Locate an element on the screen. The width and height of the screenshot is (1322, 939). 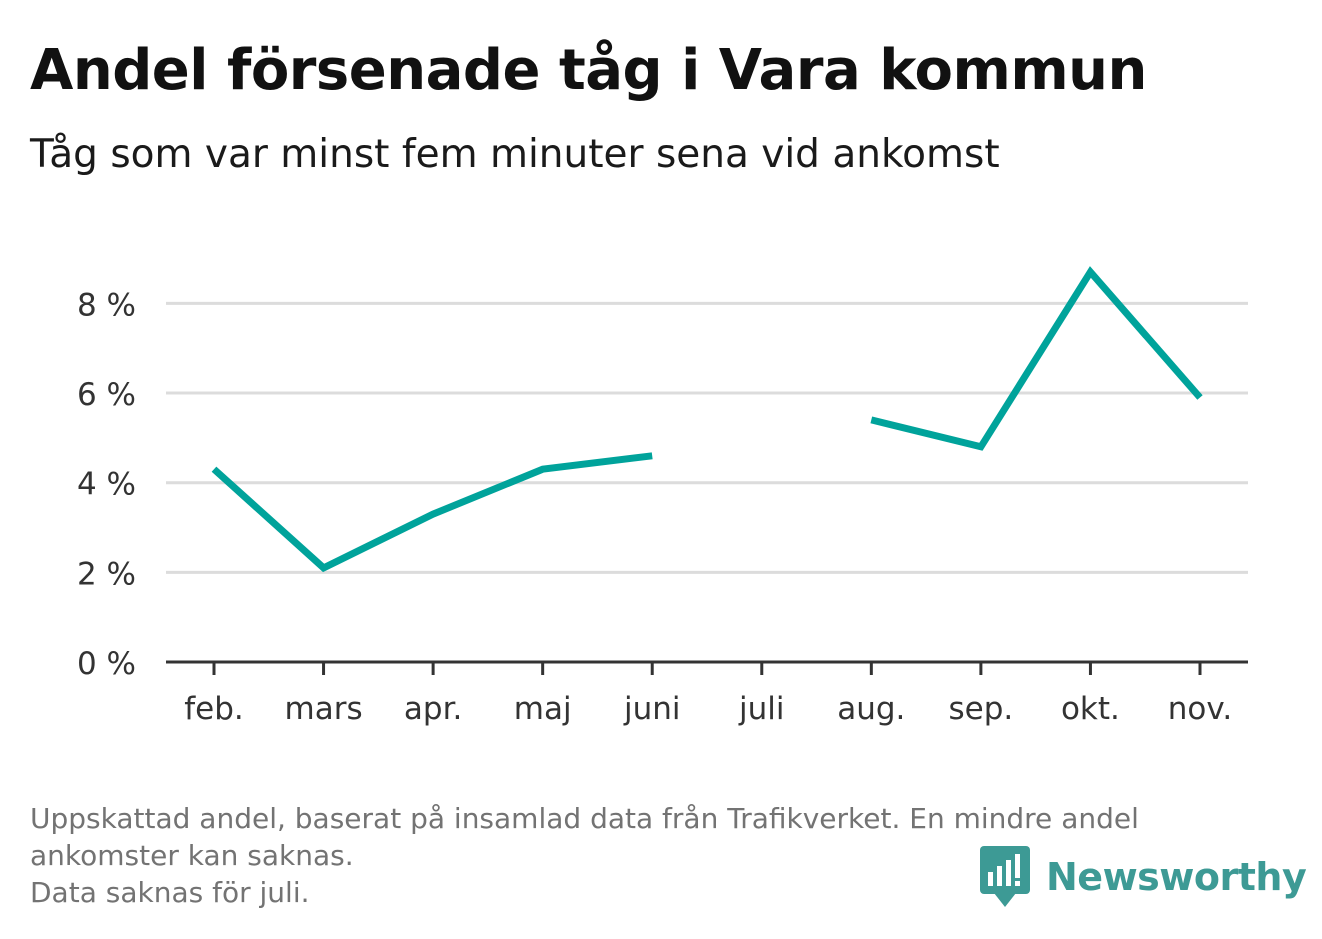
y-tick-label: 6 % is located at coordinates (106, 395).